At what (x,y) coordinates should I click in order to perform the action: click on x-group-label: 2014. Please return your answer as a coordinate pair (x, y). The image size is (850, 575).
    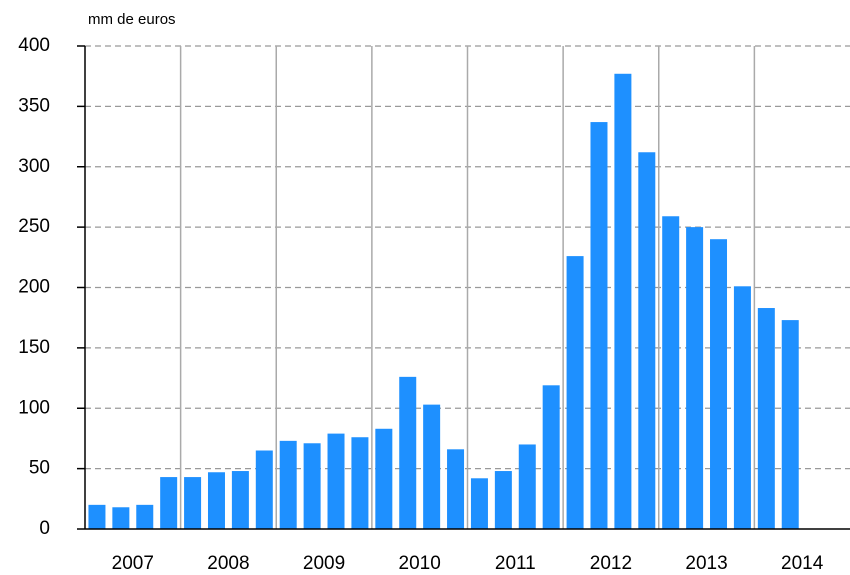
    Looking at the image, I should click on (802, 563).